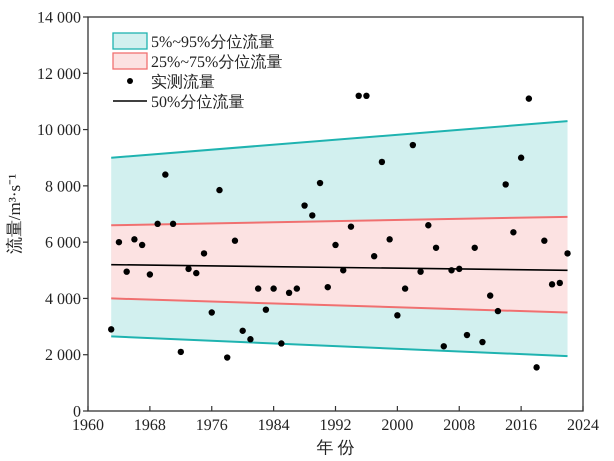 This screenshot has height=461, width=614. What do you see at coordinates (63, 299) in the screenshot?
I see `y-tick-label: 4 000` at bounding box center [63, 299].